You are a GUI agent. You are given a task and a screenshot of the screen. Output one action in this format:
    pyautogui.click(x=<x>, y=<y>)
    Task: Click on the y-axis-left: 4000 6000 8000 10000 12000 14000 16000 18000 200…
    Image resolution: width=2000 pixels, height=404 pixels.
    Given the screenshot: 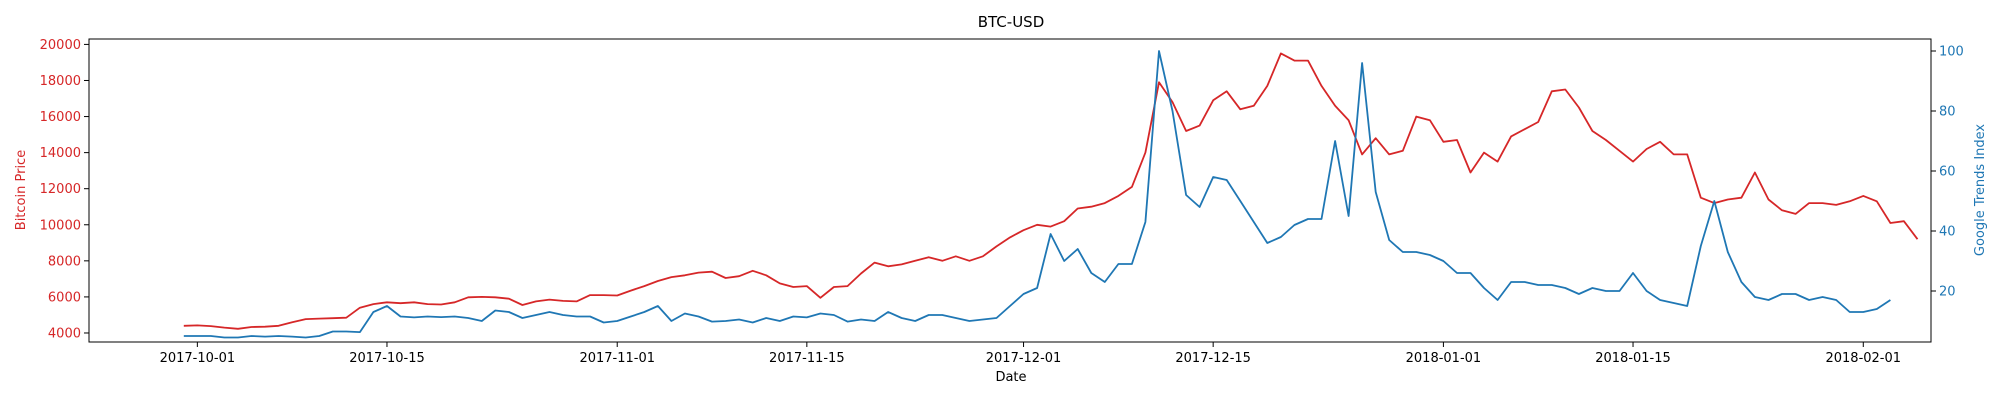 What is the action you would take?
    pyautogui.click(x=64, y=189)
    